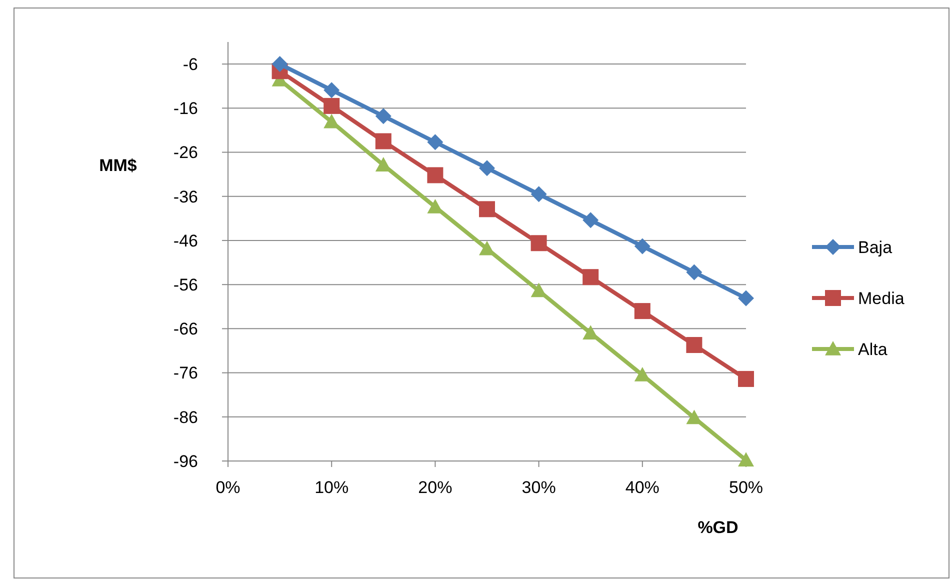  Describe the element at coordinates (185, 285) in the screenshot. I see `y-tick-label: -56` at that location.